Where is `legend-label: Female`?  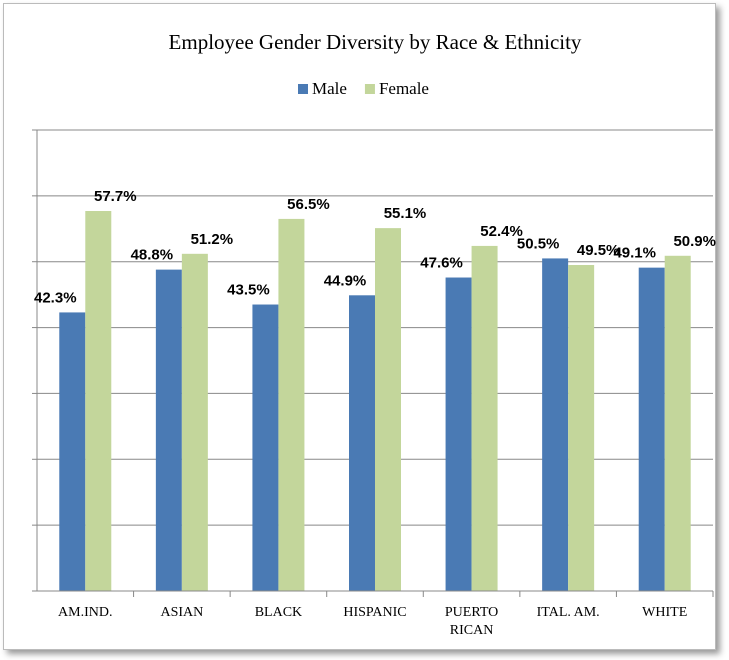
legend-label: Female is located at coordinates (404, 88).